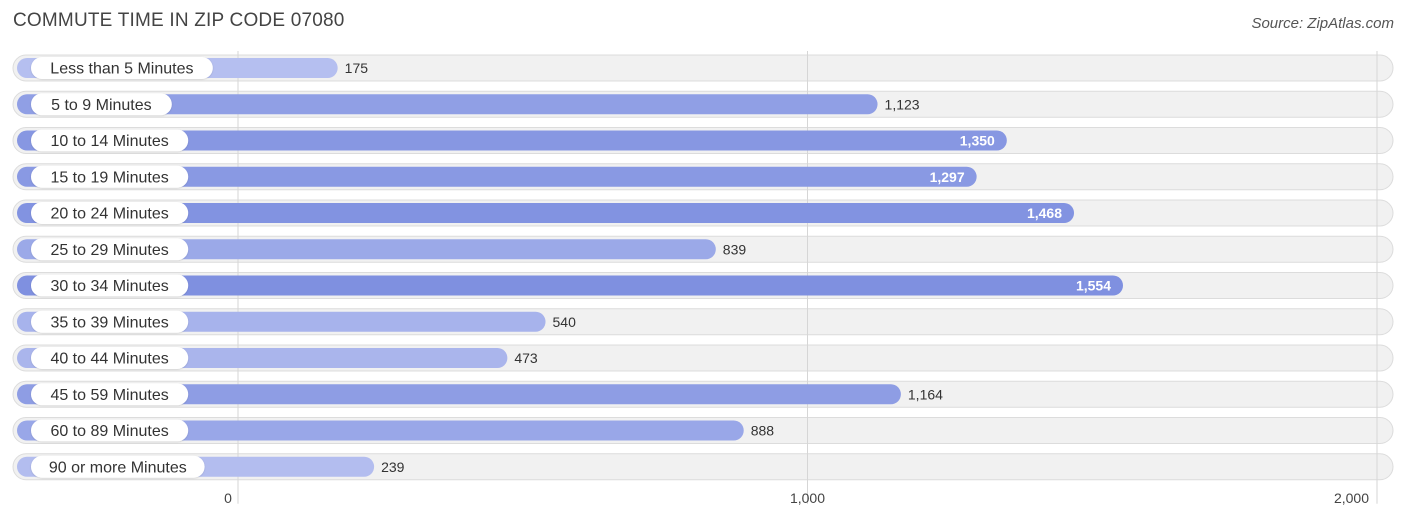 The height and width of the screenshot is (522, 1406). I want to click on category-label: 60 to 89 Minutes, so click(109, 431).